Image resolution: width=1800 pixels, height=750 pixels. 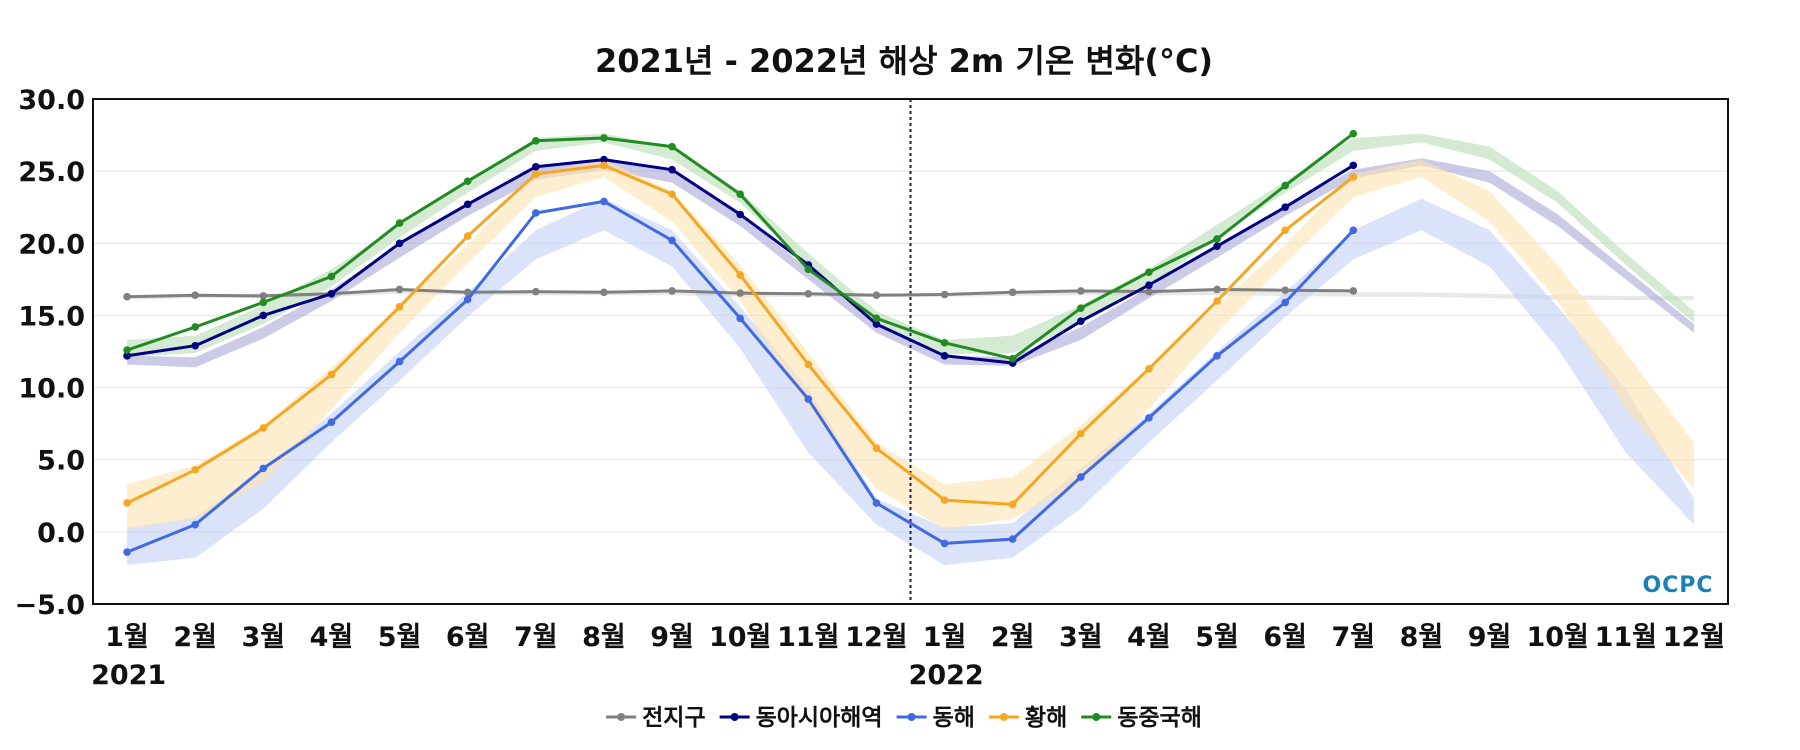 I want to click on legend-item: 동아시아해역, so click(x=801, y=718).